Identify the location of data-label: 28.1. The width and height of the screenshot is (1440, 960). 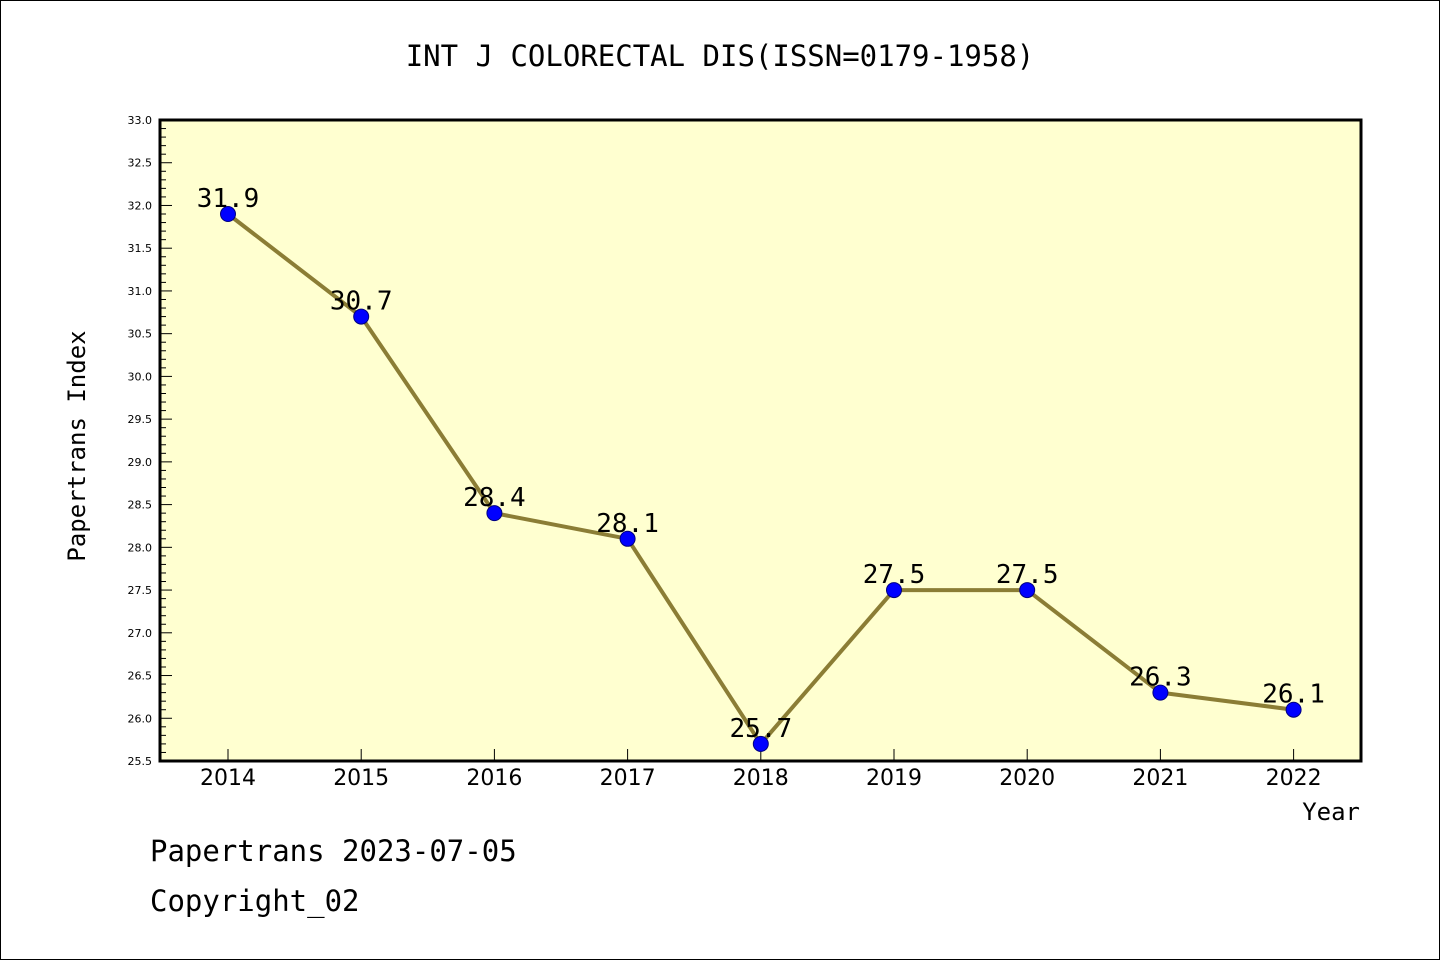
(627, 524).